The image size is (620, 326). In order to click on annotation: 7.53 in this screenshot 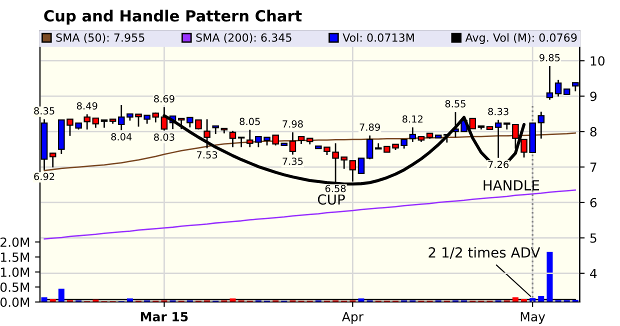, I will do `click(207, 155)`.